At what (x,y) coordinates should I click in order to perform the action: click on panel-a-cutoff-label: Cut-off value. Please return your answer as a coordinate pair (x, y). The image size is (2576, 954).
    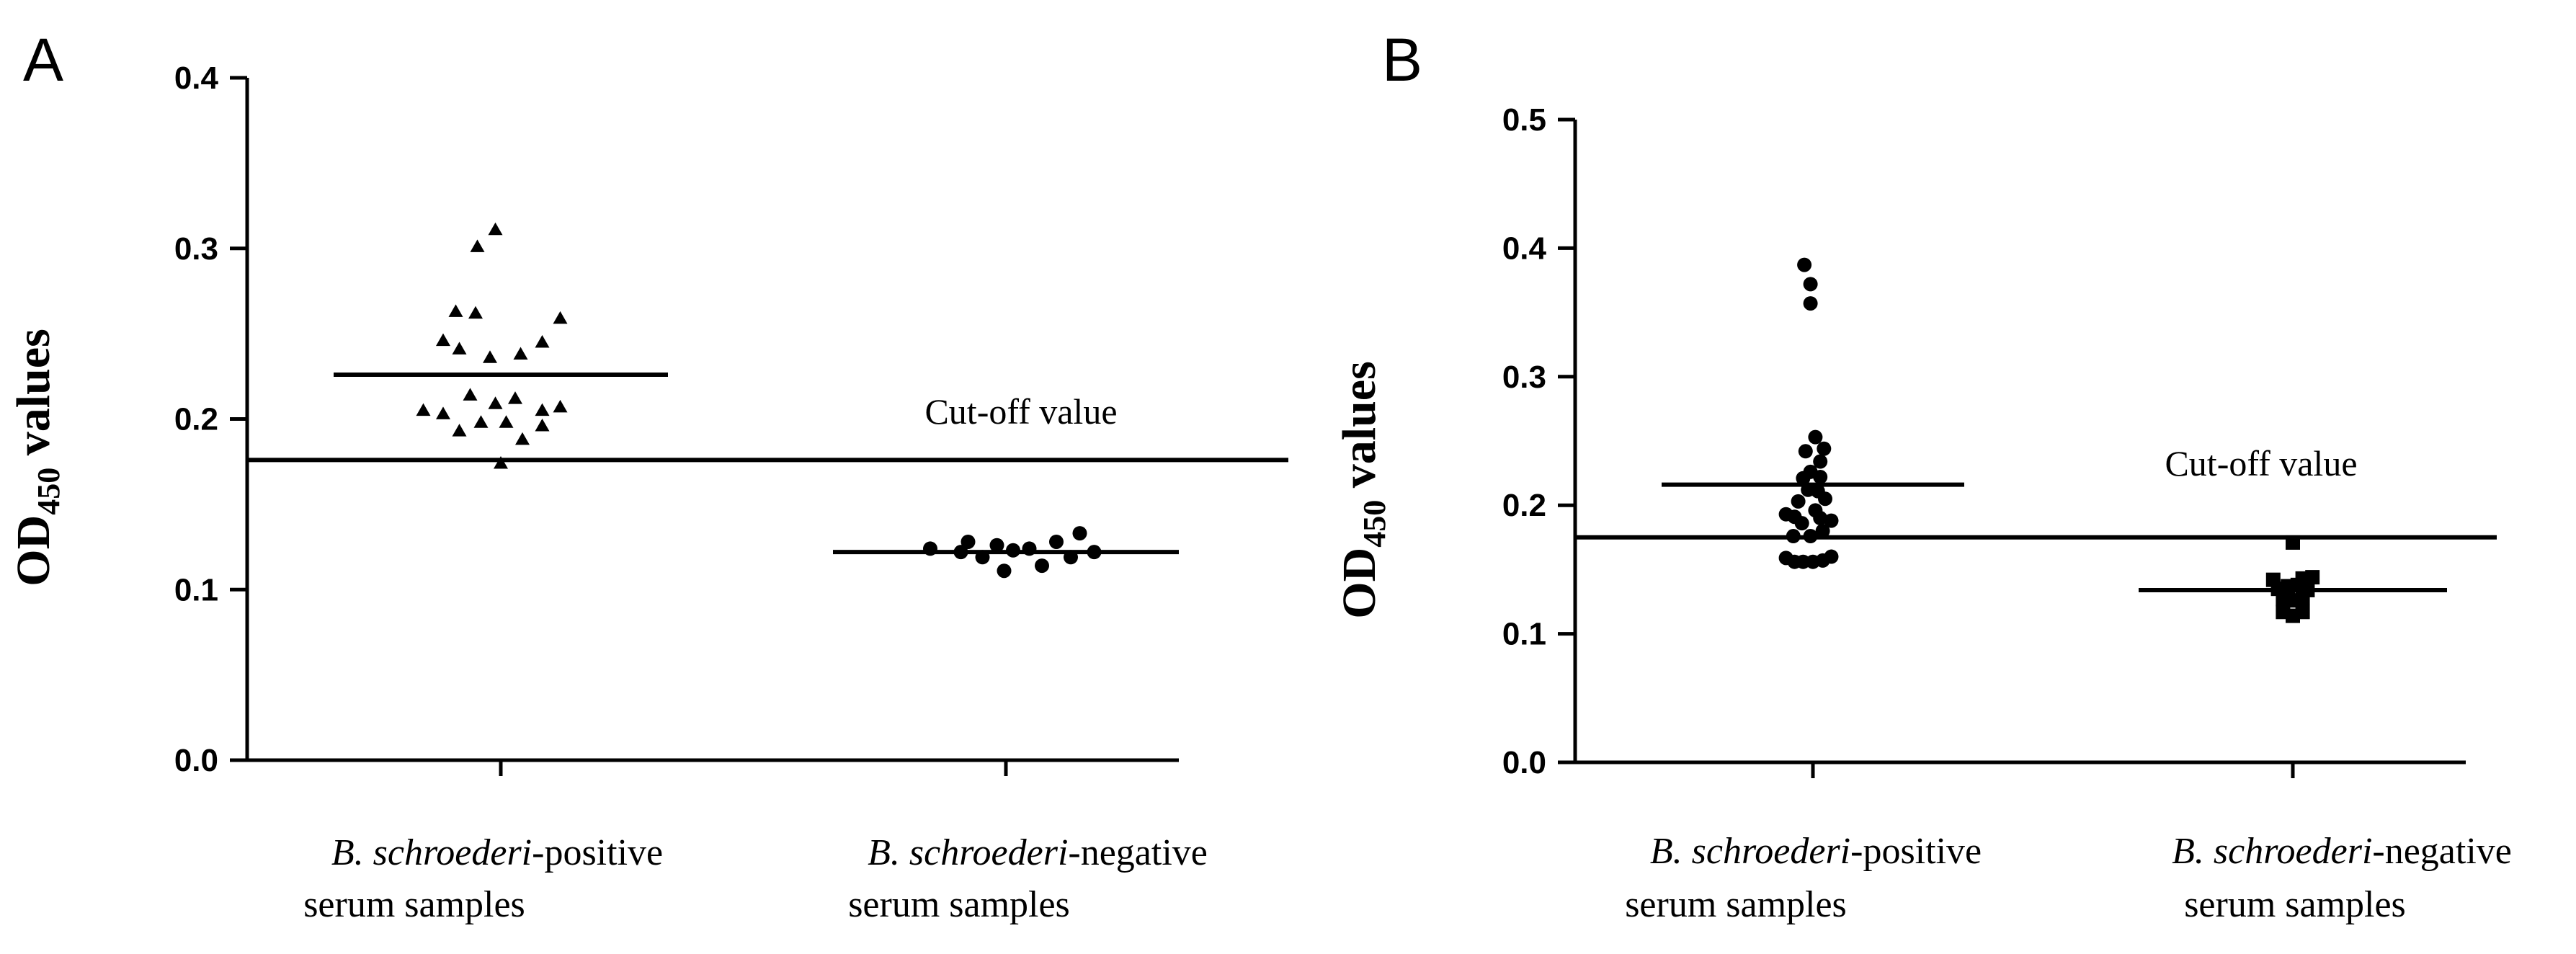
    Looking at the image, I should click on (1020, 411).